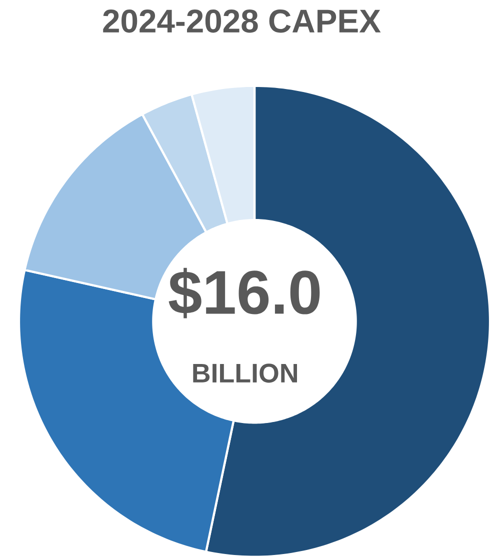  I want to click on chart-title: 2024-2028 CAPEX, so click(242, 21).